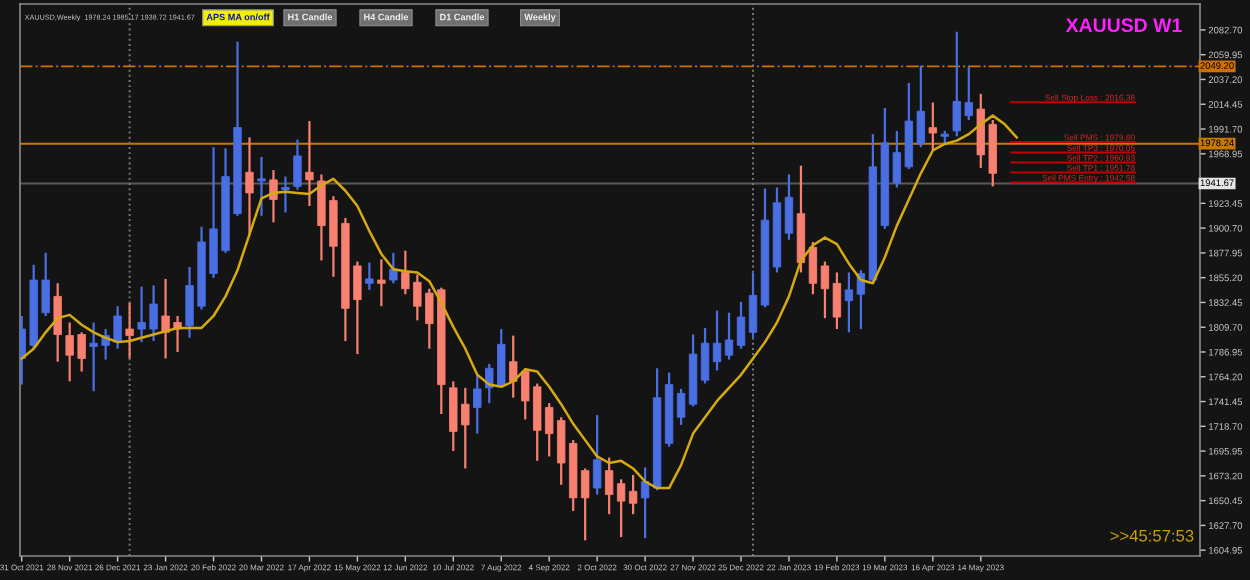  I want to click on text: XAUUSD W1, so click(1123, 25).